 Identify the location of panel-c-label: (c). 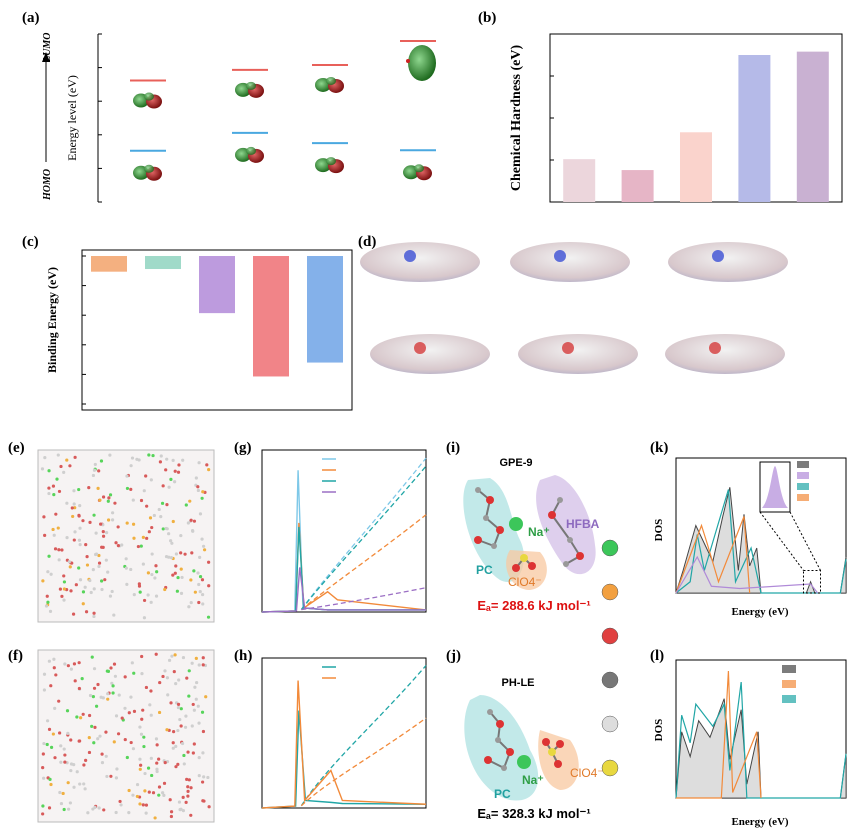
(30, 242).